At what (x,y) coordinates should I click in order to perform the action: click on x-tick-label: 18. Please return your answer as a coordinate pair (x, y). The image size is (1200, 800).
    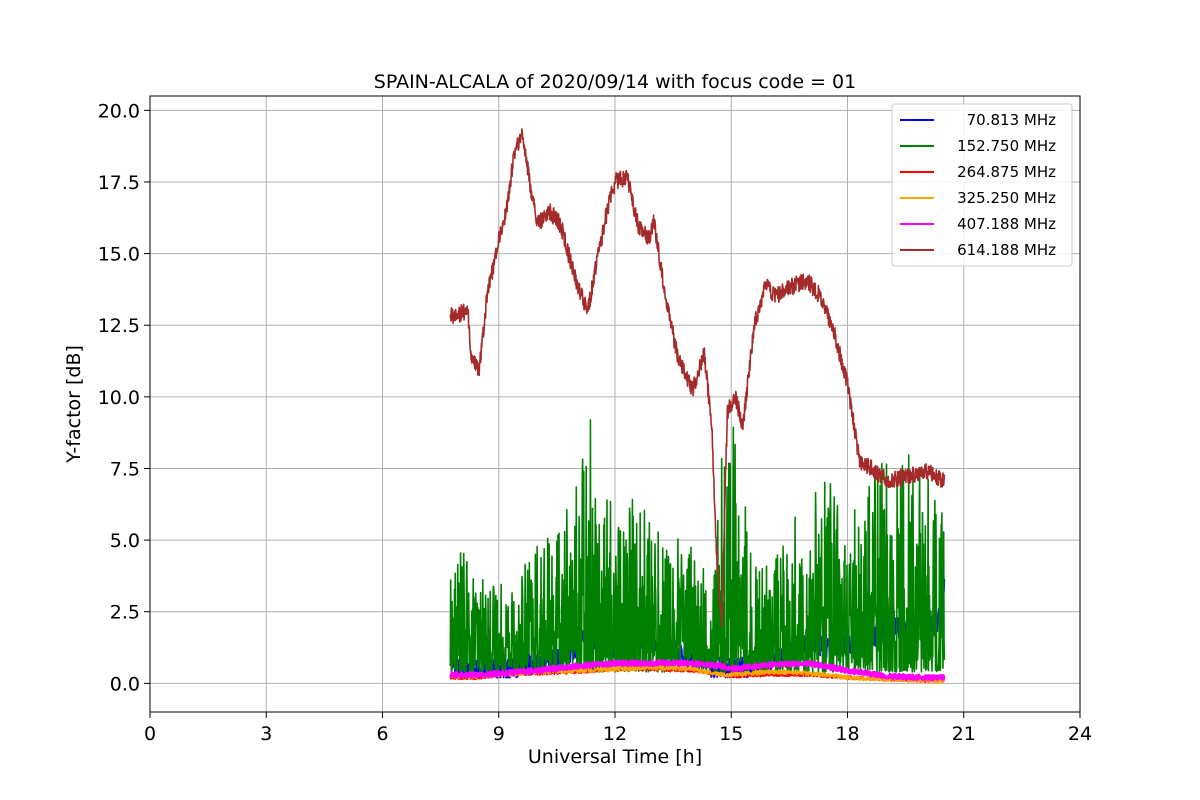
    Looking at the image, I should click on (847, 734).